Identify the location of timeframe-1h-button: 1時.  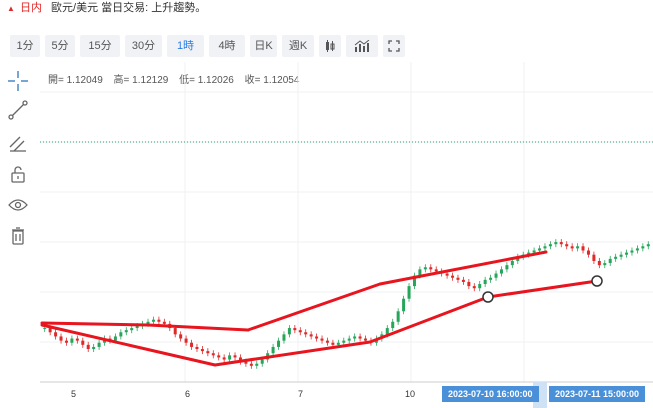
(185, 46).